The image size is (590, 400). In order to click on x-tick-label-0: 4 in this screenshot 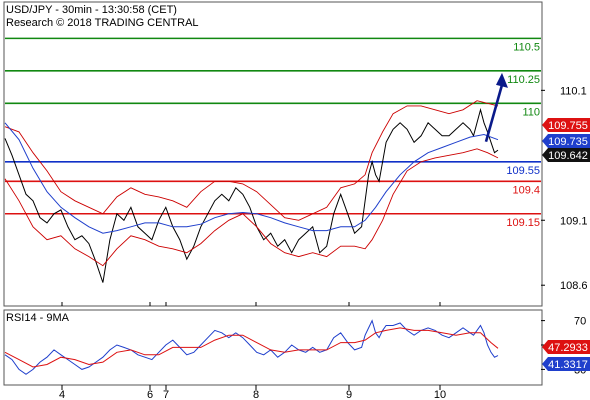, I will do `click(62, 394)`.